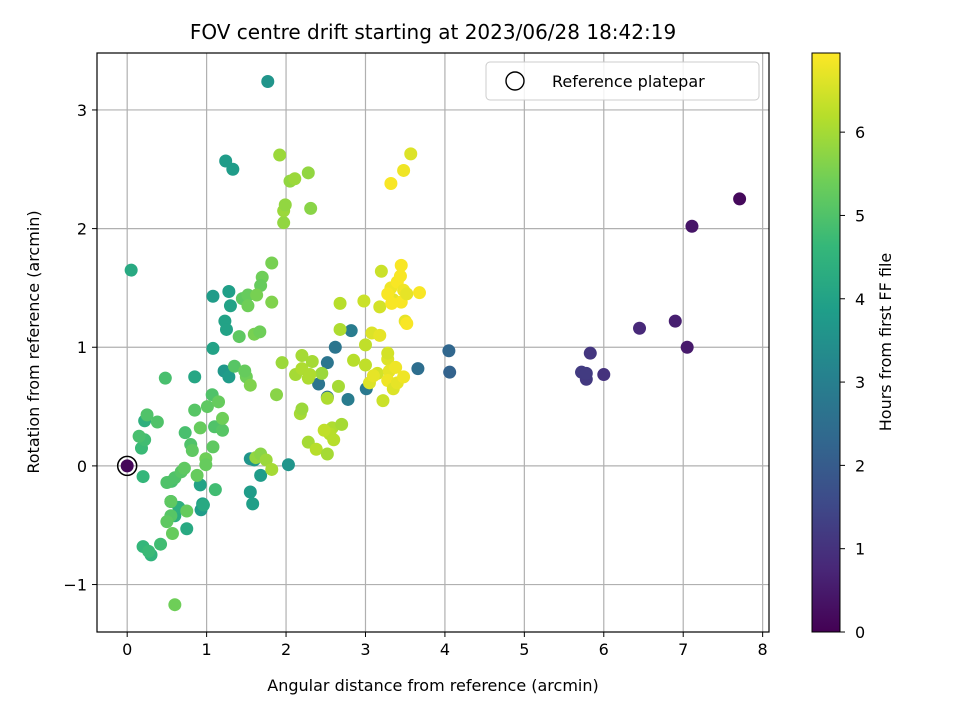  Describe the element at coordinates (860, 132) in the screenshot. I see `colorbar-tick-label: 6` at that location.